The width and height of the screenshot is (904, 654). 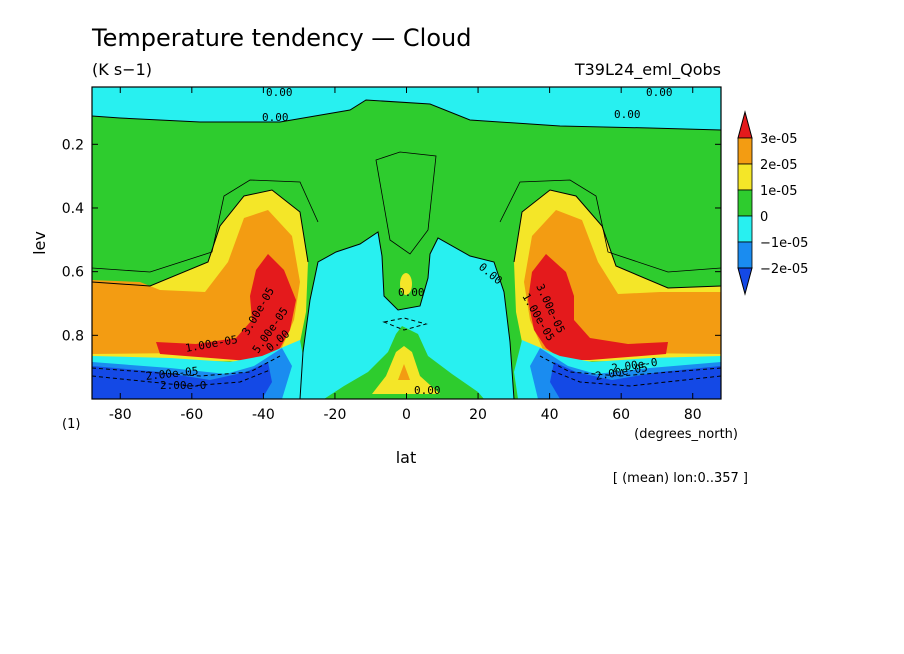 I want to click on region-sh-core, so click(x=226, y=308).